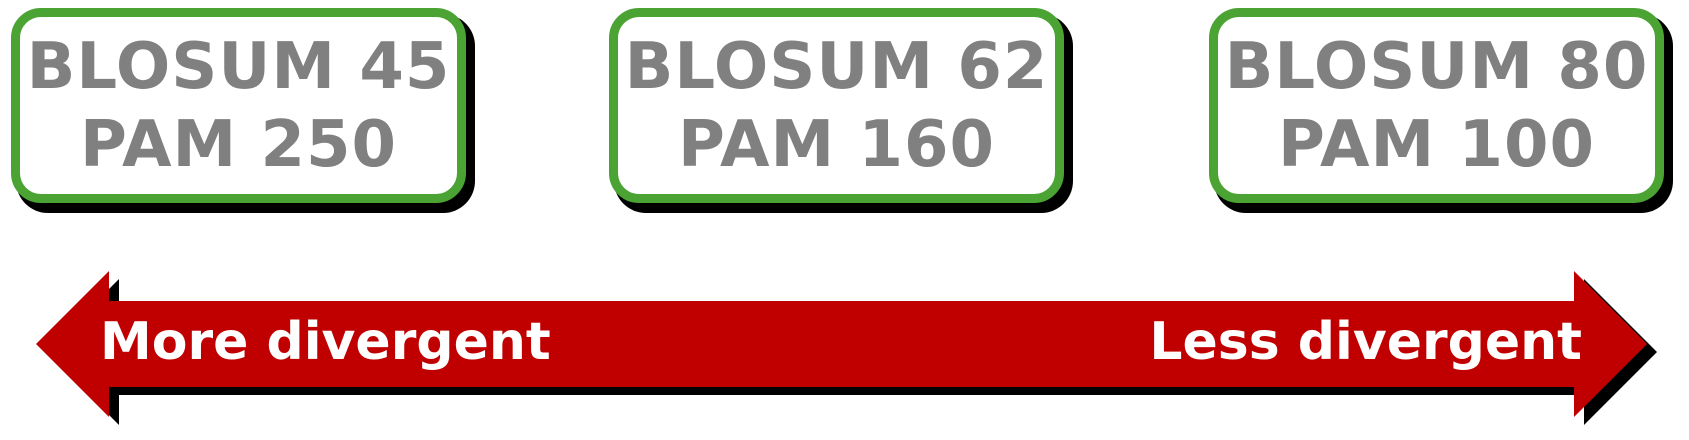 The image size is (1689, 440). What do you see at coordinates (836, 66) in the screenshot?
I see `blosum-label: BLOSUM 62` at bounding box center [836, 66].